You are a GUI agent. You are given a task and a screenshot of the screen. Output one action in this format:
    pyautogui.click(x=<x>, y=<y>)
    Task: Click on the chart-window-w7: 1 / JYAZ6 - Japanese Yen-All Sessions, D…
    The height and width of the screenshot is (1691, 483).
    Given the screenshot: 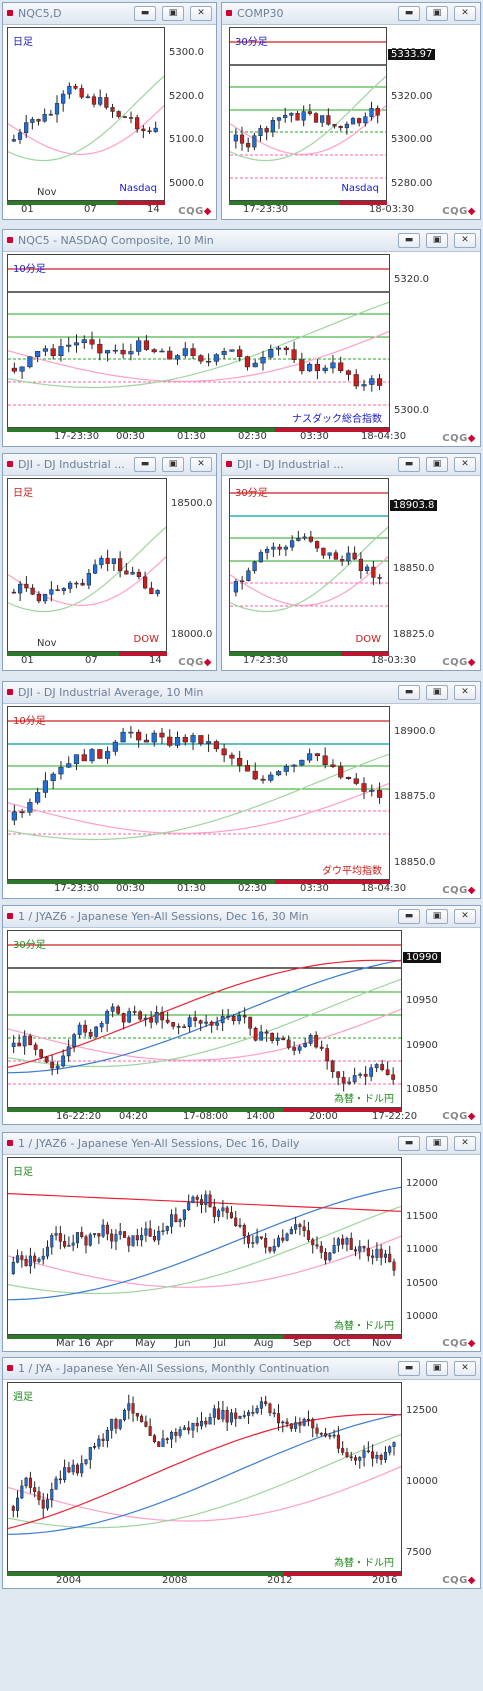 What is the action you would take?
    pyautogui.click(x=241, y=1015)
    